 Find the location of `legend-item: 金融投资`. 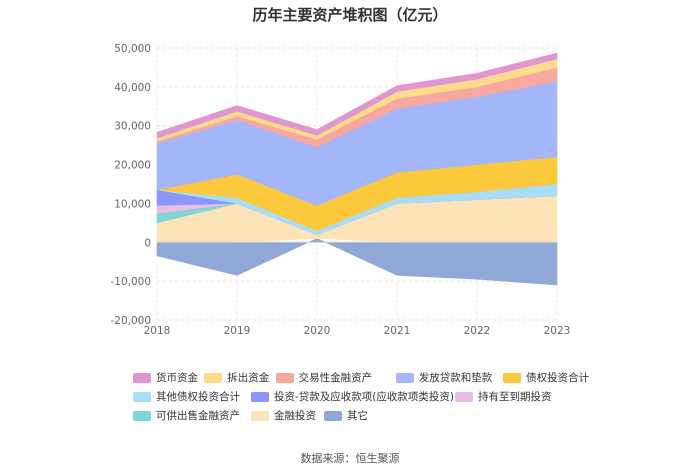

legend-item: 金融投资 is located at coordinates (287, 415).